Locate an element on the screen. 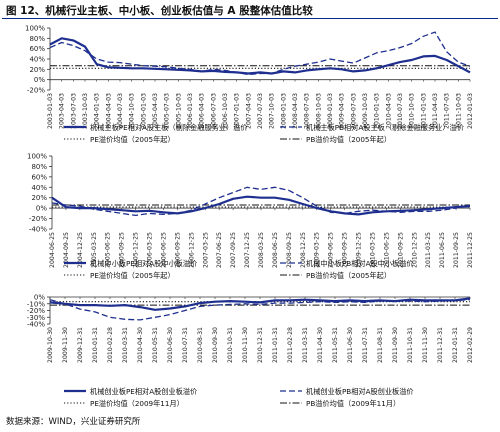 The height and width of the screenshot is (432, 500). c2-y-tick-label: 0% is located at coordinates (39, 298).